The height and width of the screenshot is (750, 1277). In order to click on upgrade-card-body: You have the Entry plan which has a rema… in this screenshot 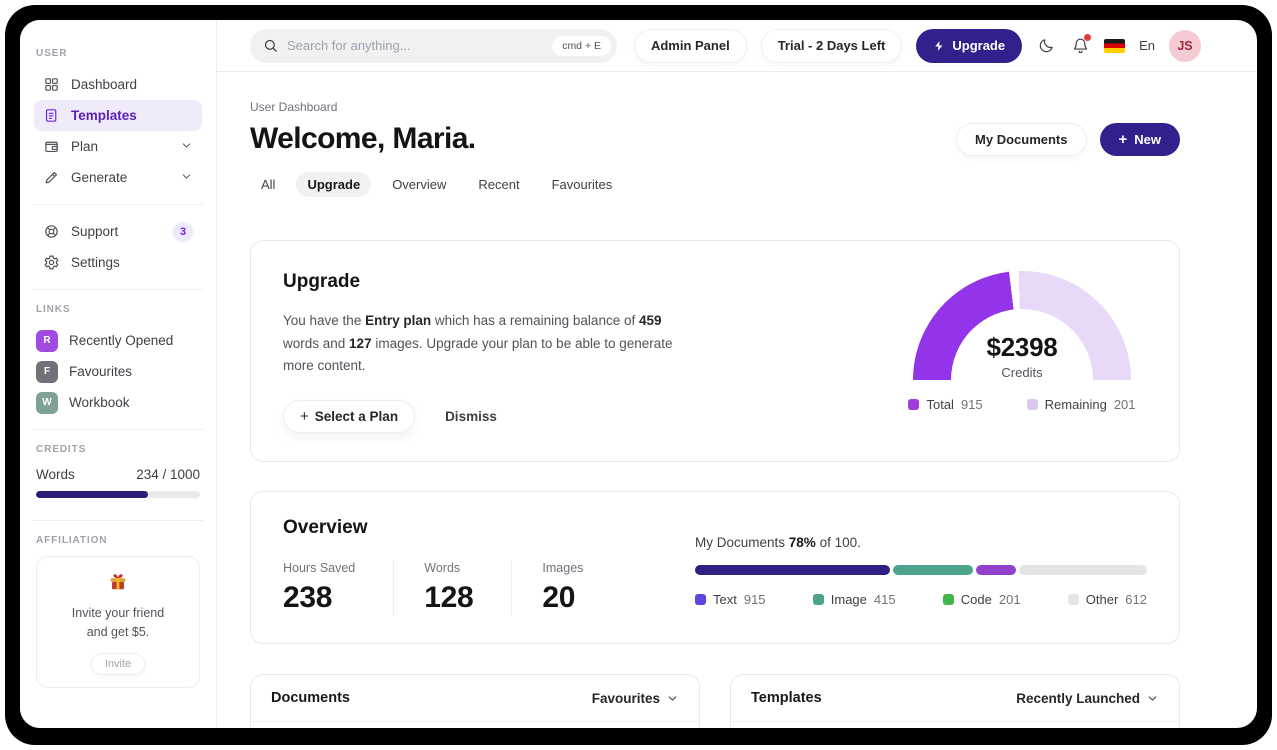, I will do `click(478, 343)`.